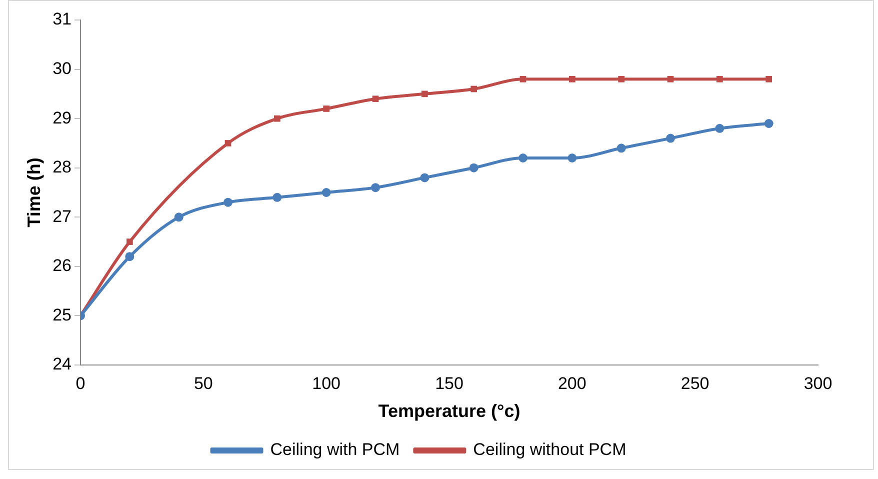 The image size is (878, 479). I want to click on y-tick-label: 30, so click(62, 68).